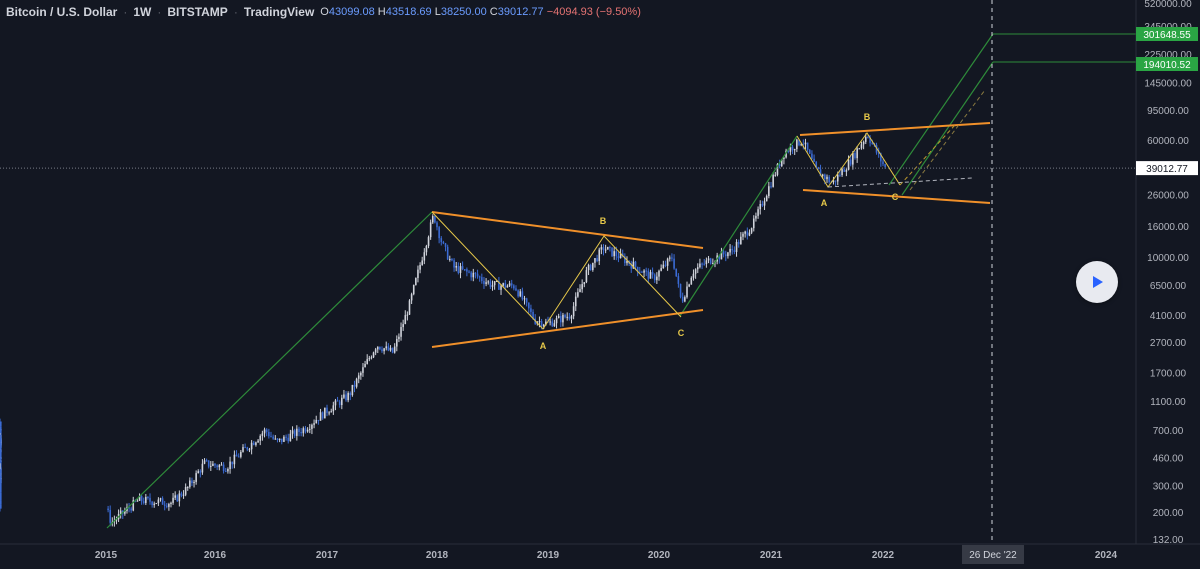 This screenshot has width=1200, height=569. What do you see at coordinates (1106, 555) in the screenshot?
I see `time-tick-label: 2024` at bounding box center [1106, 555].